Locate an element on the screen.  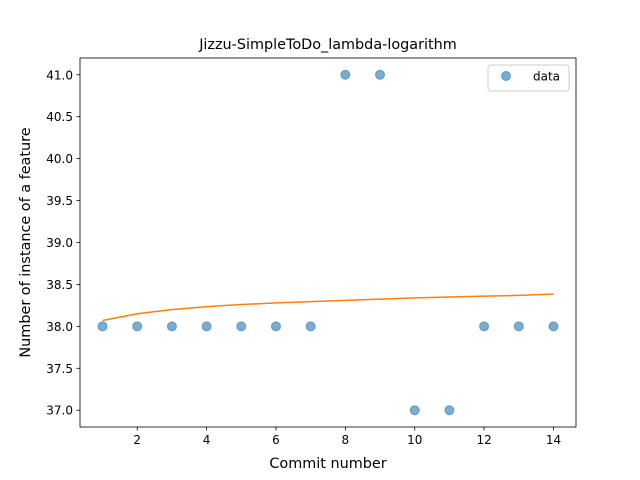
y-tick-label: 41.0 is located at coordinates (59, 75).